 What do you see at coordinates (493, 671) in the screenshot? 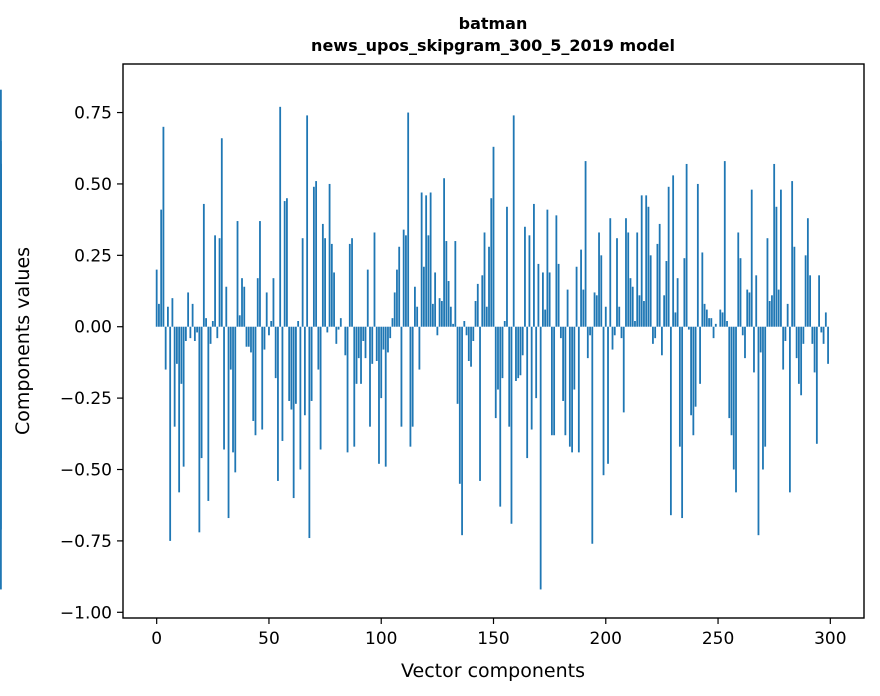
I see `x-axis-label: Vector components` at bounding box center [493, 671].